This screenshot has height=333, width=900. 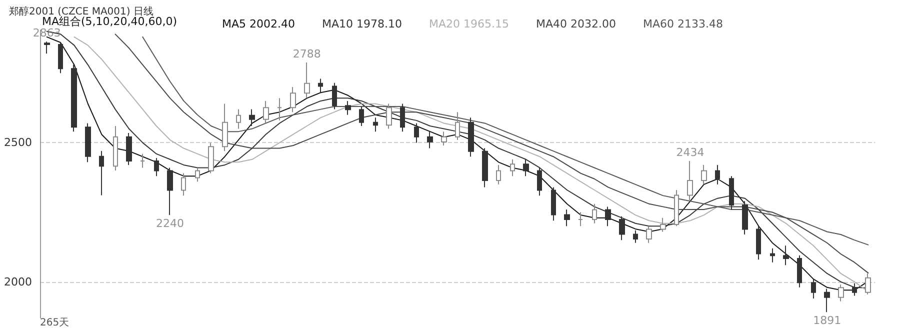 What do you see at coordinates (18, 281) in the screenshot?
I see `y-tick-label: 2000` at bounding box center [18, 281].